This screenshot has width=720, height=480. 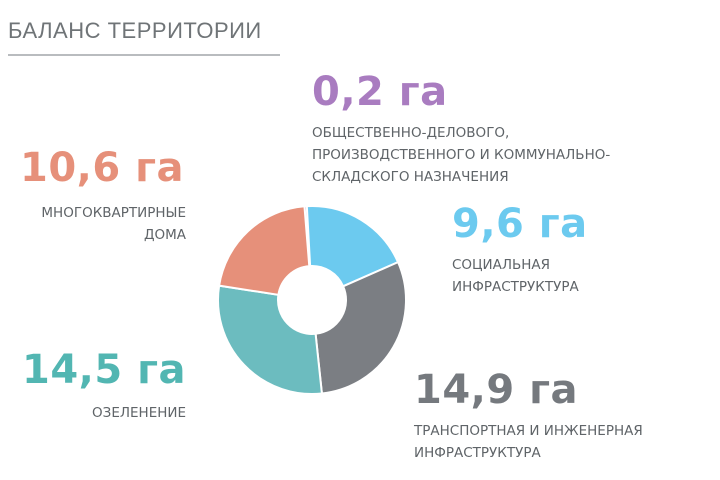 I want to click on title-underline, so click(x=144, y=55).